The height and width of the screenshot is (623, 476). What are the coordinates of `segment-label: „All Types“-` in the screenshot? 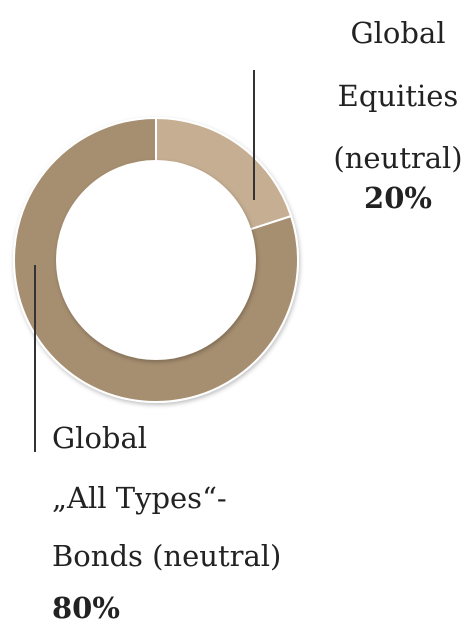 It's located at (139, 498).